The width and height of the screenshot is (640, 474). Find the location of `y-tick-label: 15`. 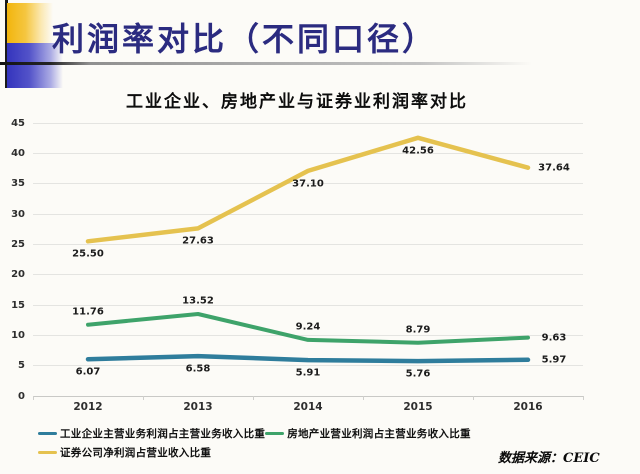

y-tick-label: 15 is located at coordinates (18, 305).